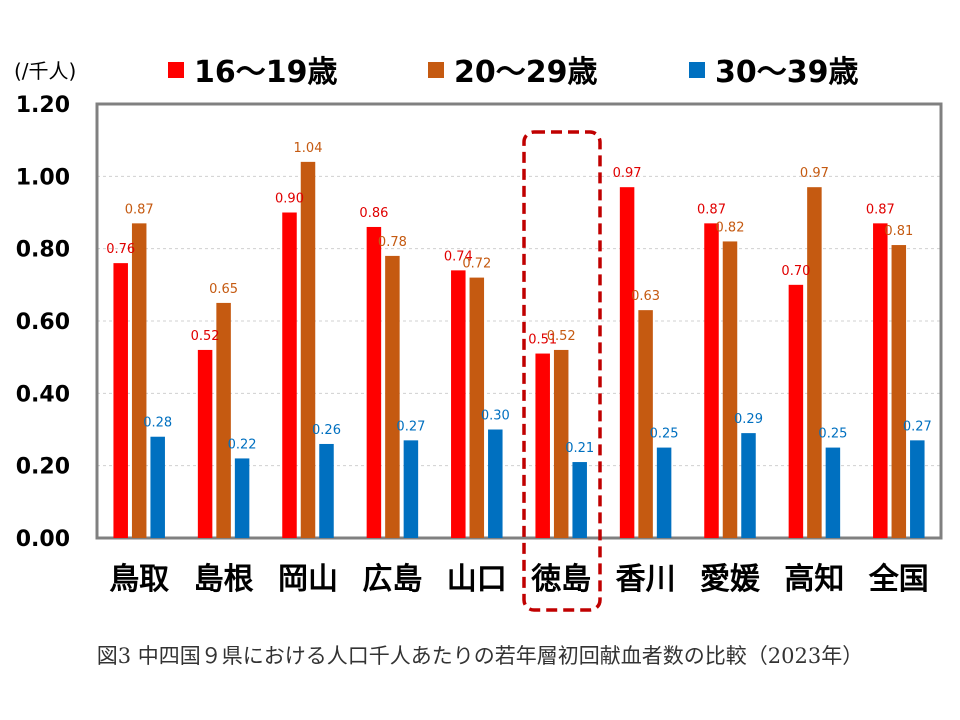 This screenshot has width=960, height=720. Describe the element at coordinates (308, 579) in the screenshot. I see `x-tick-label: 岡山` at that location.